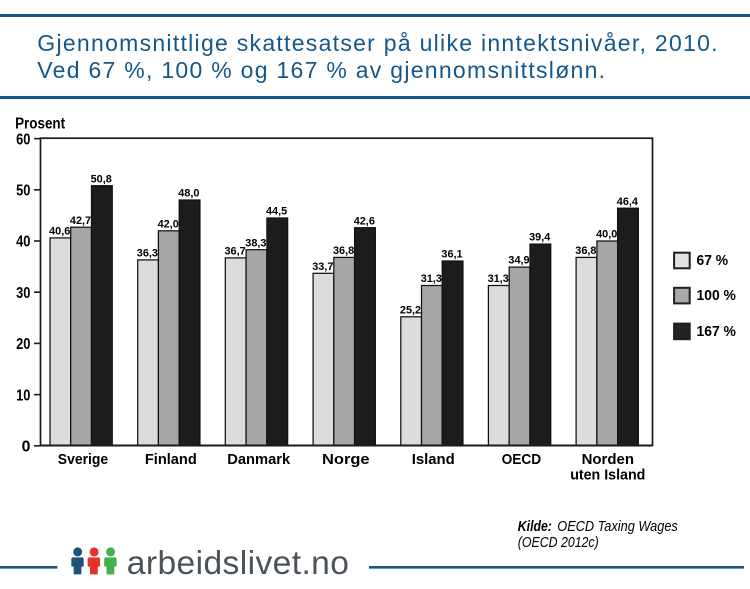 The image size is (750, 589). I want to click on svg-text: 100 %, so click(717, 295).